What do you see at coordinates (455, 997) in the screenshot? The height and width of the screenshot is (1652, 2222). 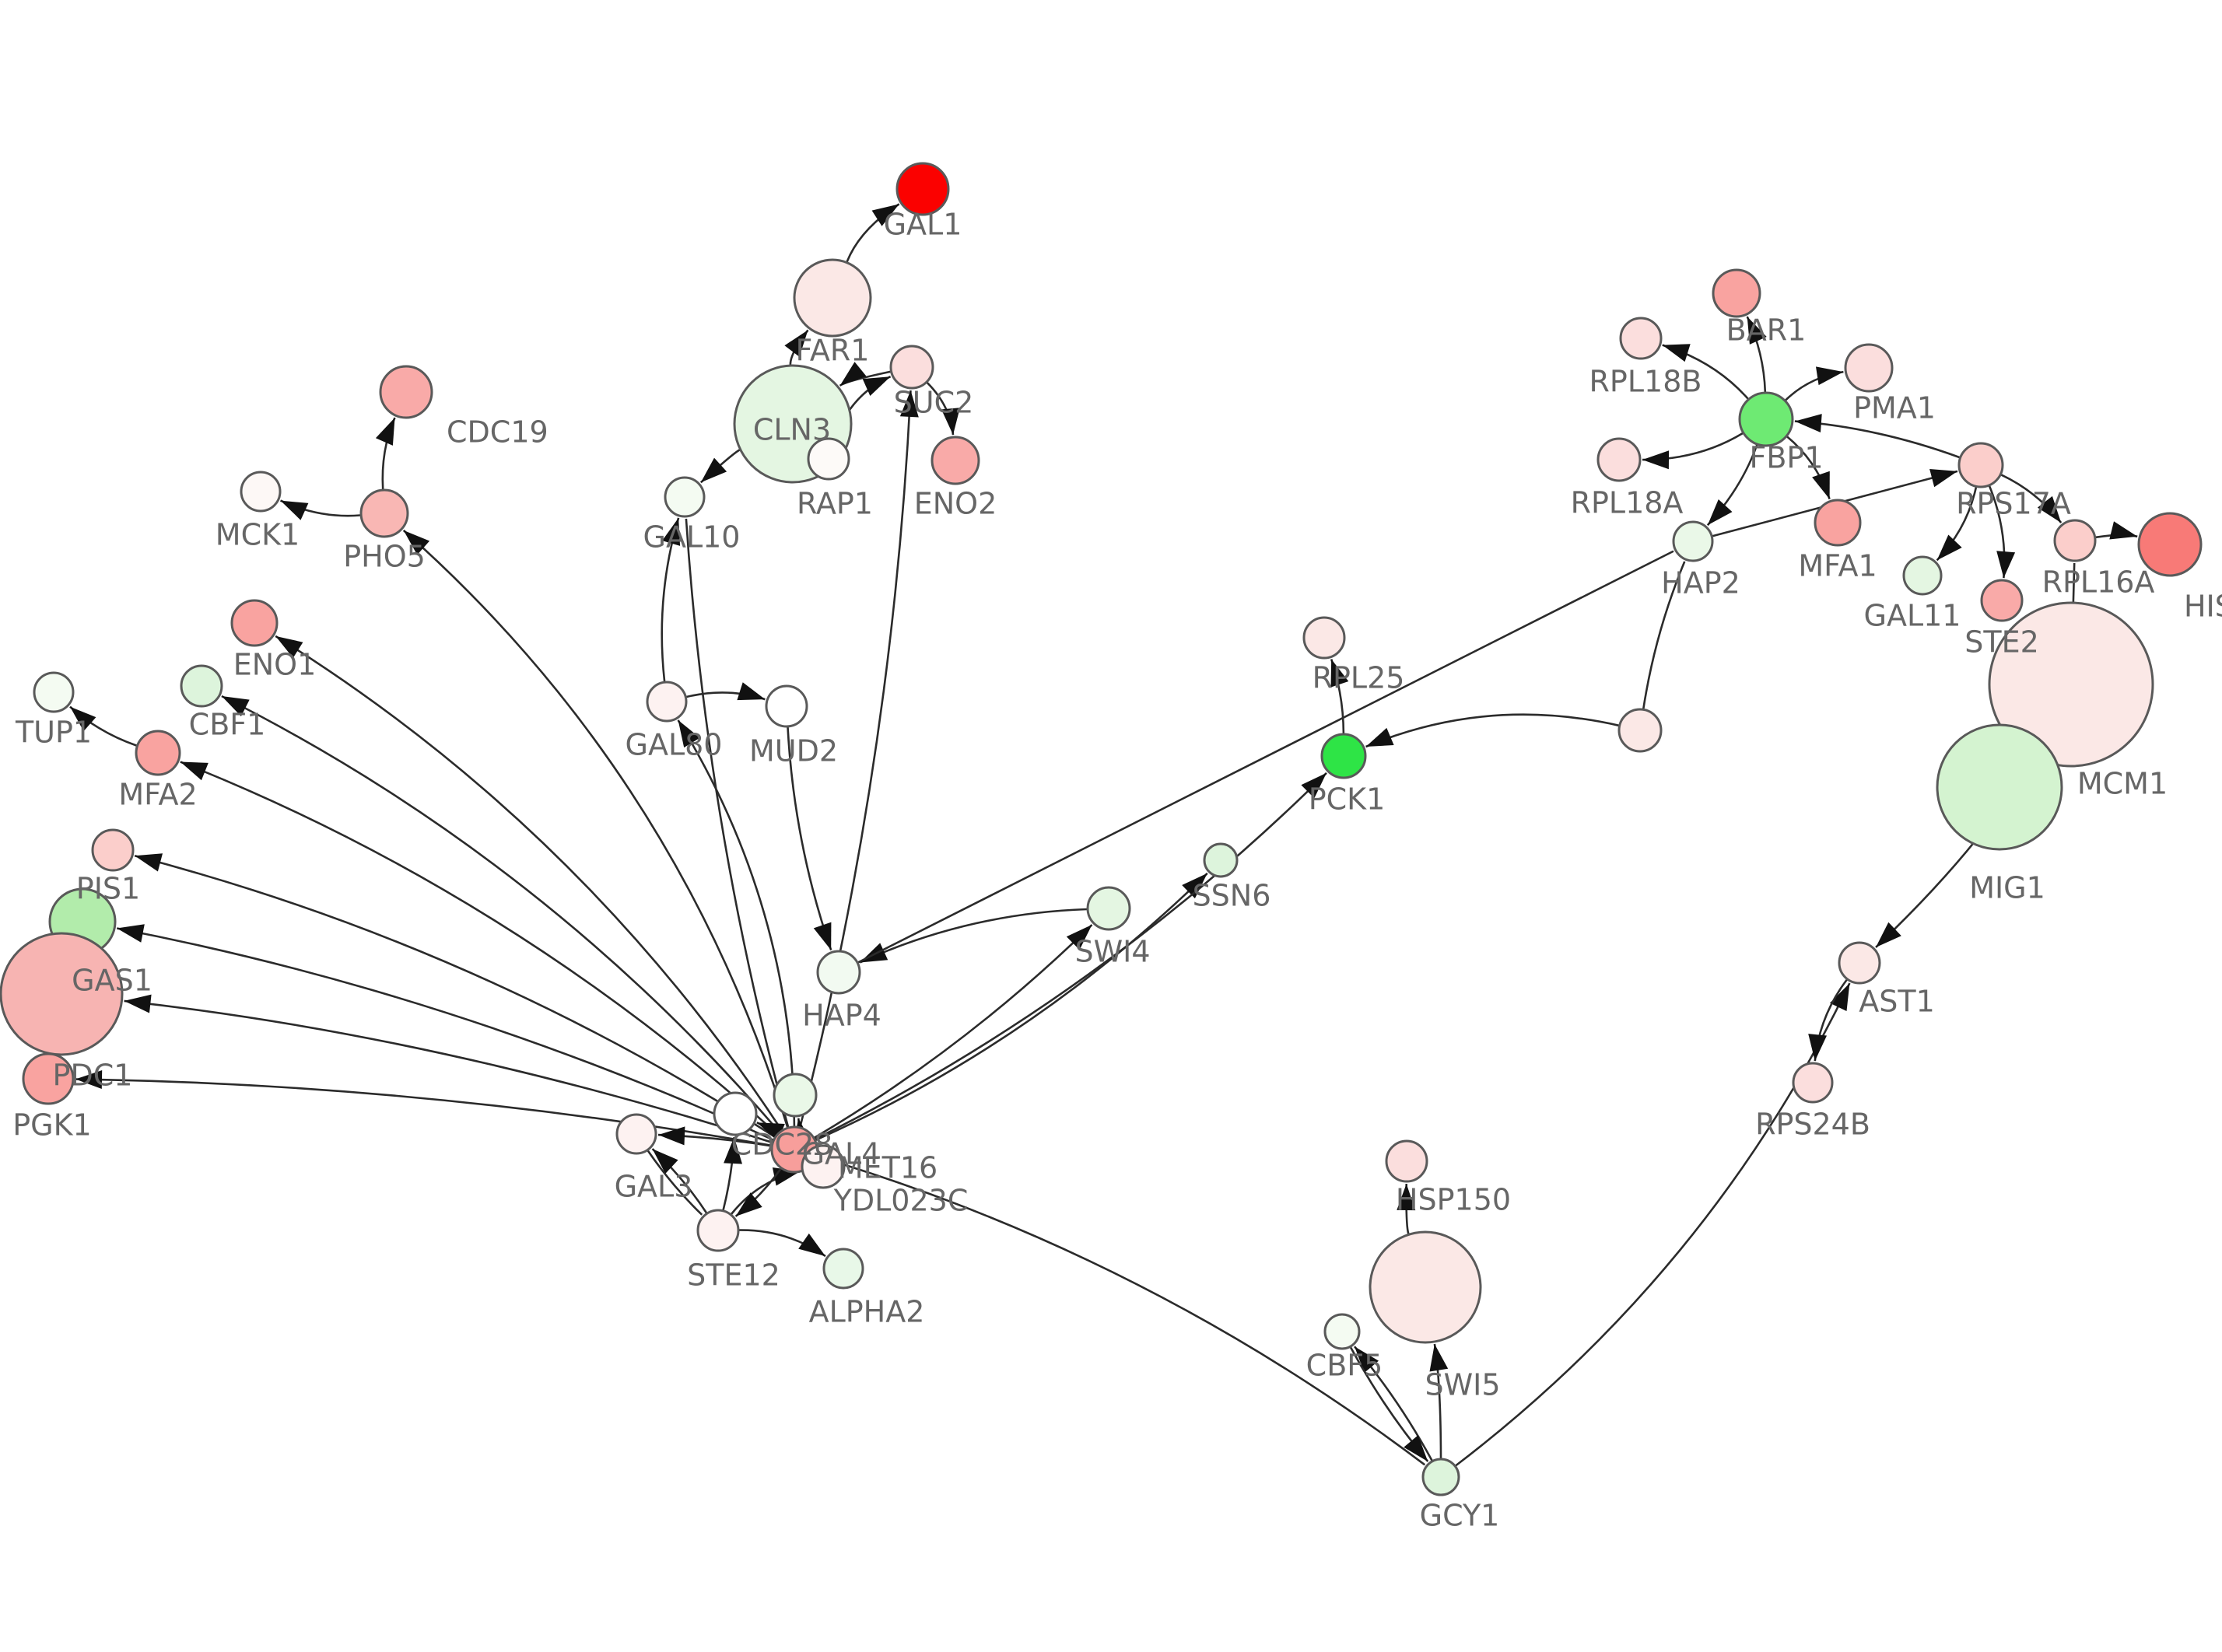 I see `edge-gal4-to-pis1` at bounding box center [455, 997].